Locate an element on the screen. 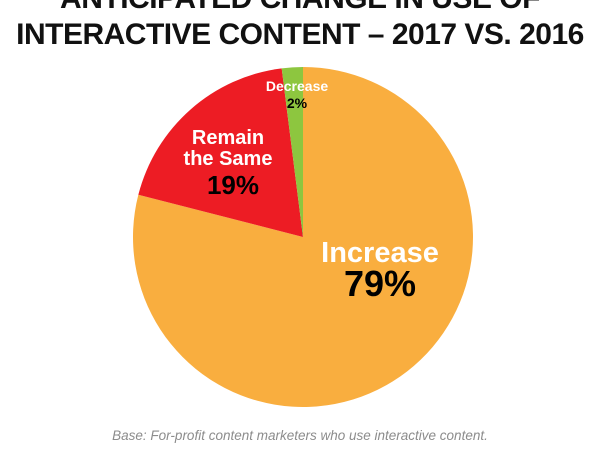 The image size is (600, 450). slice-value-remain-the-same: 19% is located at coordinates (233, 185).